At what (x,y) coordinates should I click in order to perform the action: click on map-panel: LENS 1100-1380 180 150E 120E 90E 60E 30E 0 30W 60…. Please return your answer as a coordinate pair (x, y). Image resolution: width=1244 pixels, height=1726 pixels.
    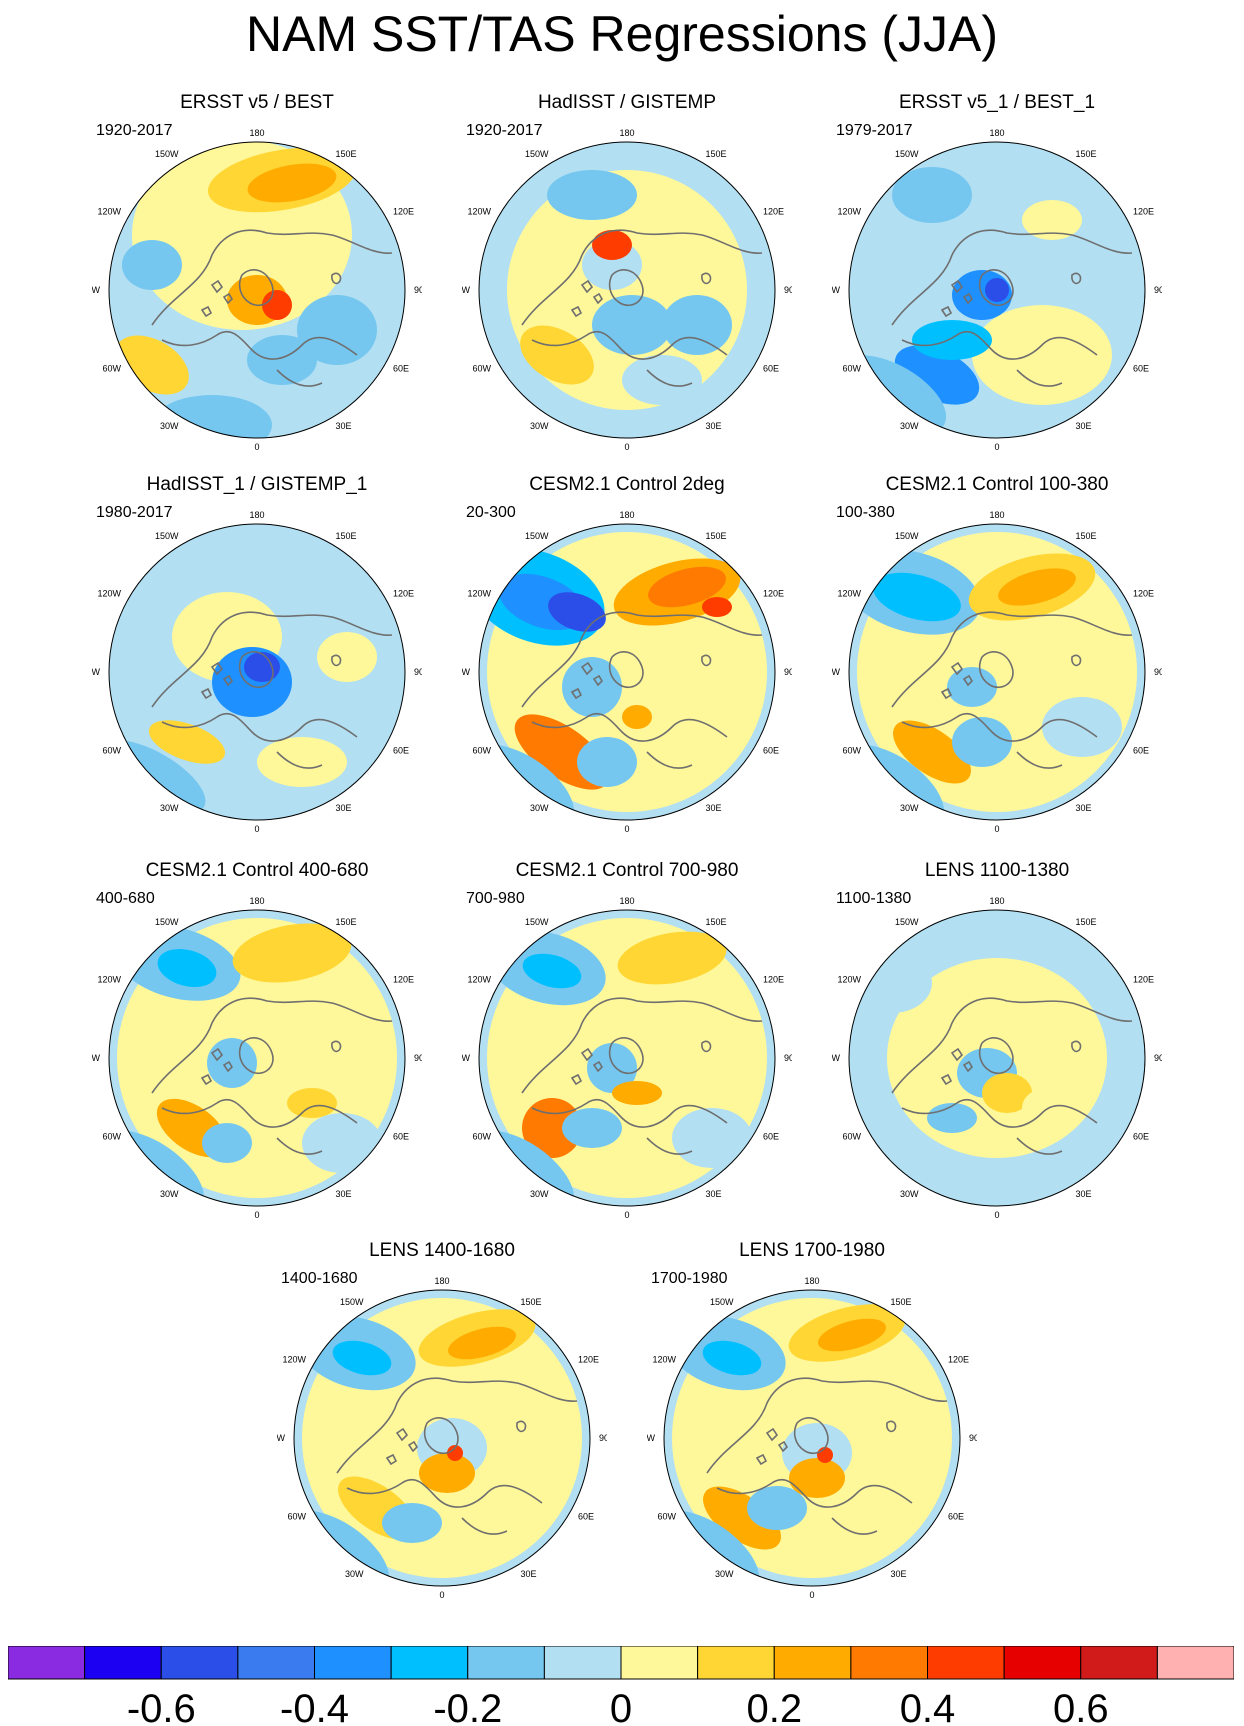
    Looking at the image, I should click on (997, 1045).